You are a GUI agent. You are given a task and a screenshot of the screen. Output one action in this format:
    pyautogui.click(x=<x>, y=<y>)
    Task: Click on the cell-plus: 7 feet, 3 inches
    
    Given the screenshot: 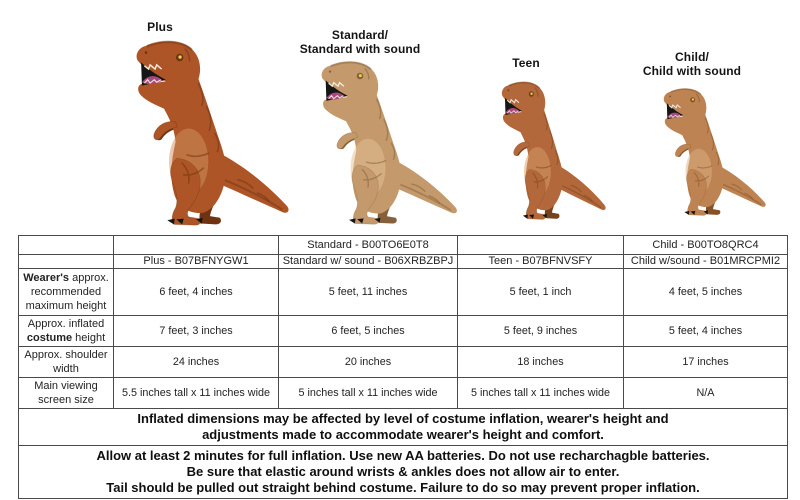 What is the action you would take?
    pyautogui.click(x=196, y=331)
    